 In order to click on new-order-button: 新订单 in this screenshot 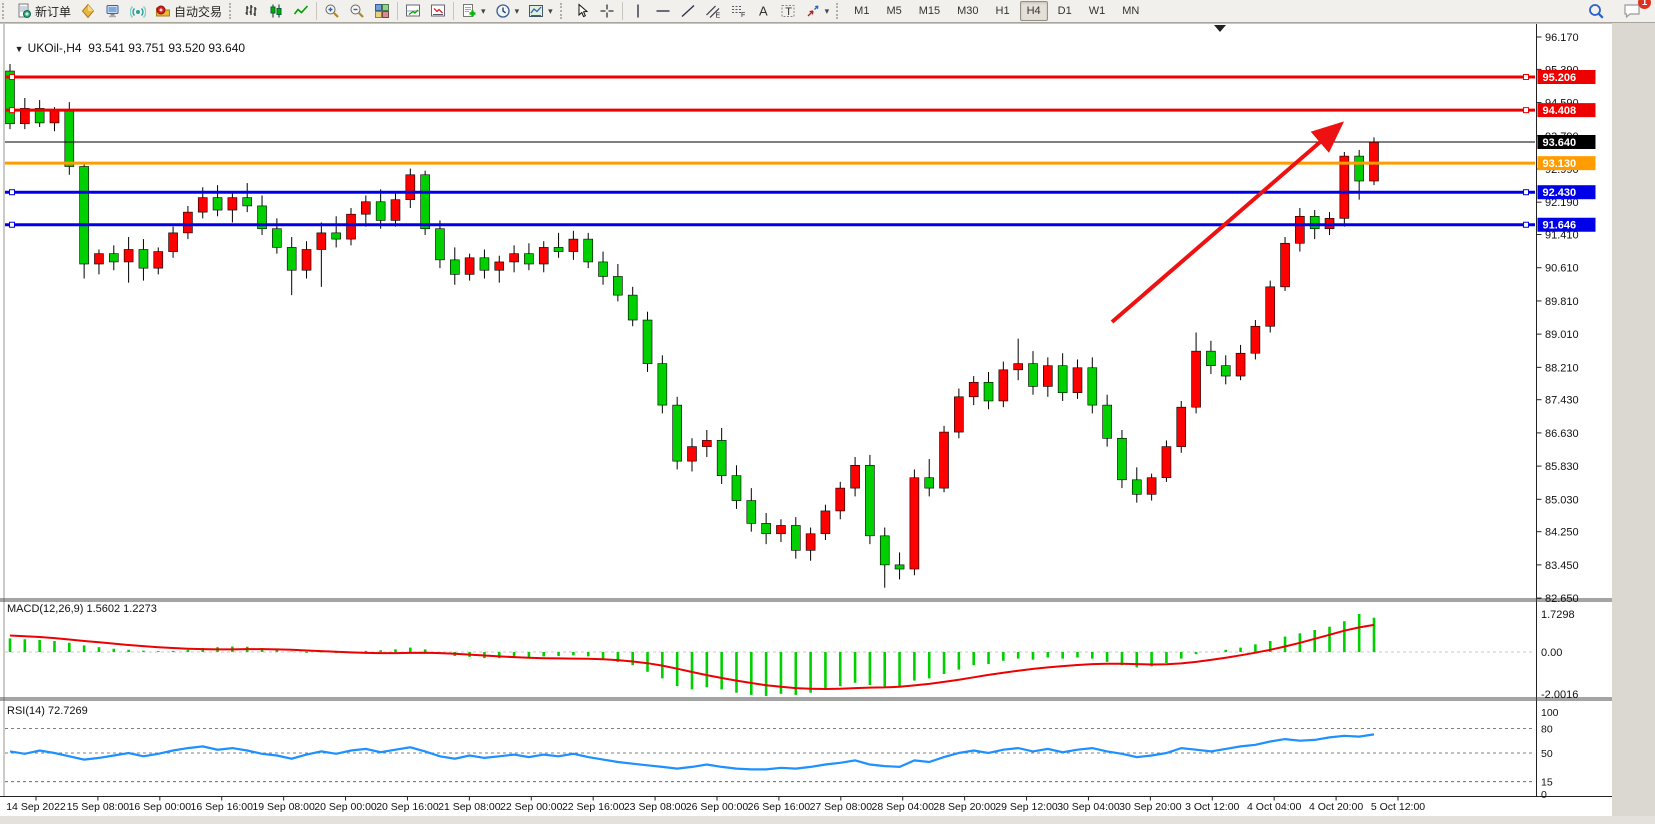, I will do `click(43, 11)`.